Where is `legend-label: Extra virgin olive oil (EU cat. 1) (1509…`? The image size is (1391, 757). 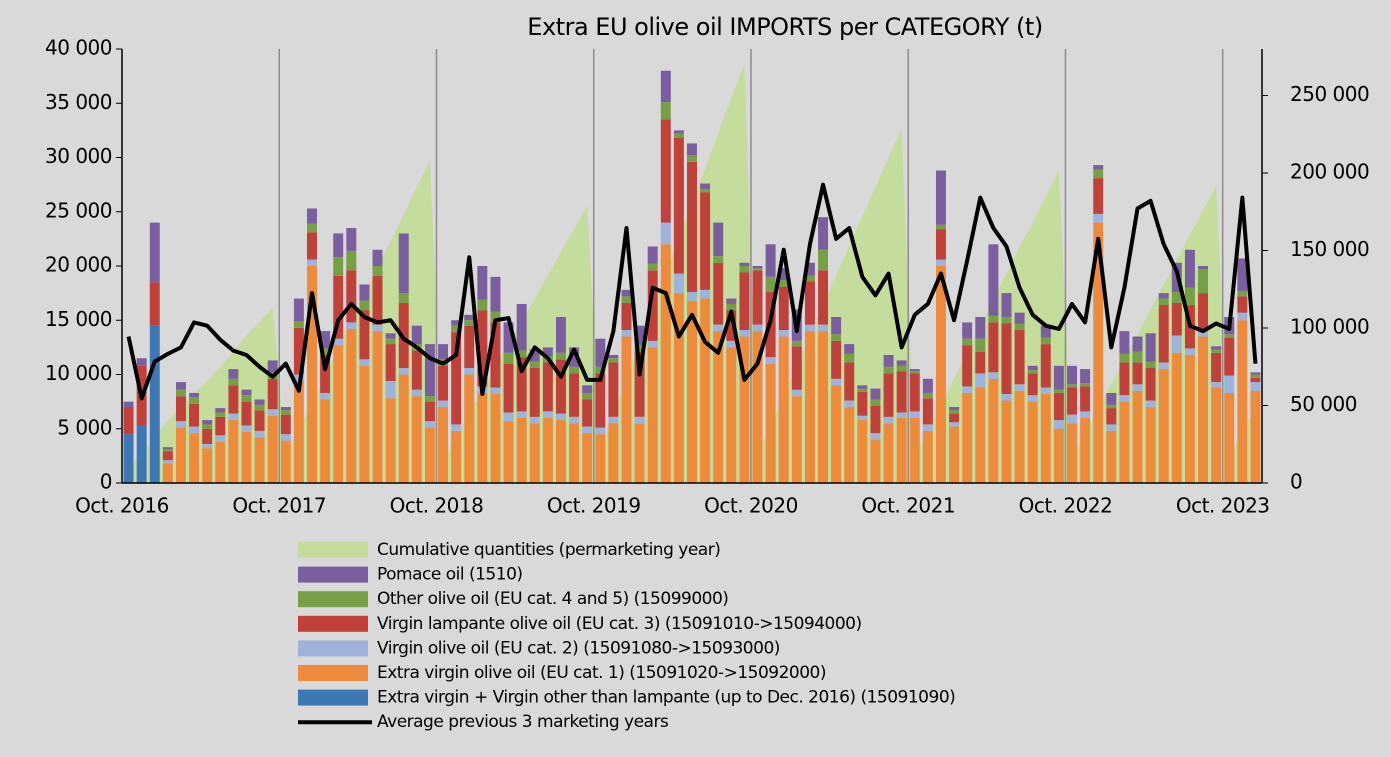 legend-label: Extra virgin olive oil (EU cat. 1) (1509… is located at coordinates (601, 673).